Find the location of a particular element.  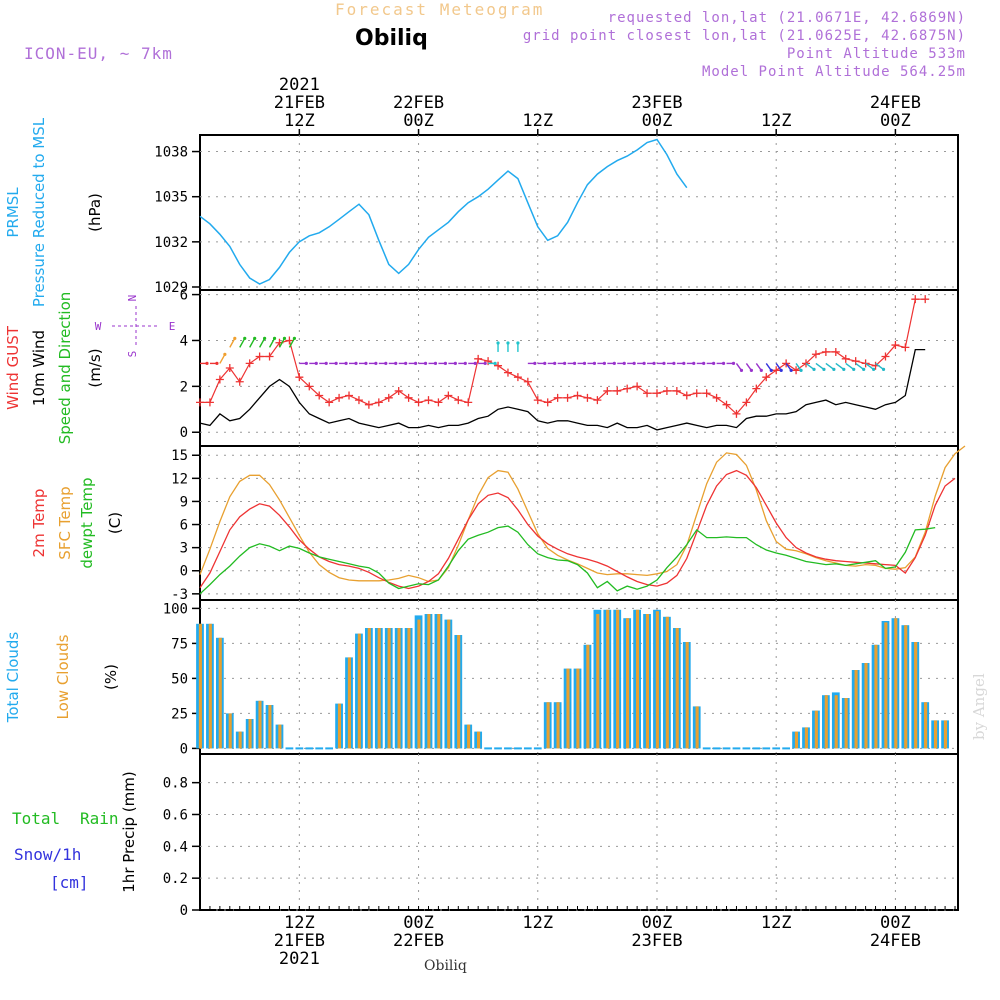

sfc-temp-line is located at coordinates (582, 514).